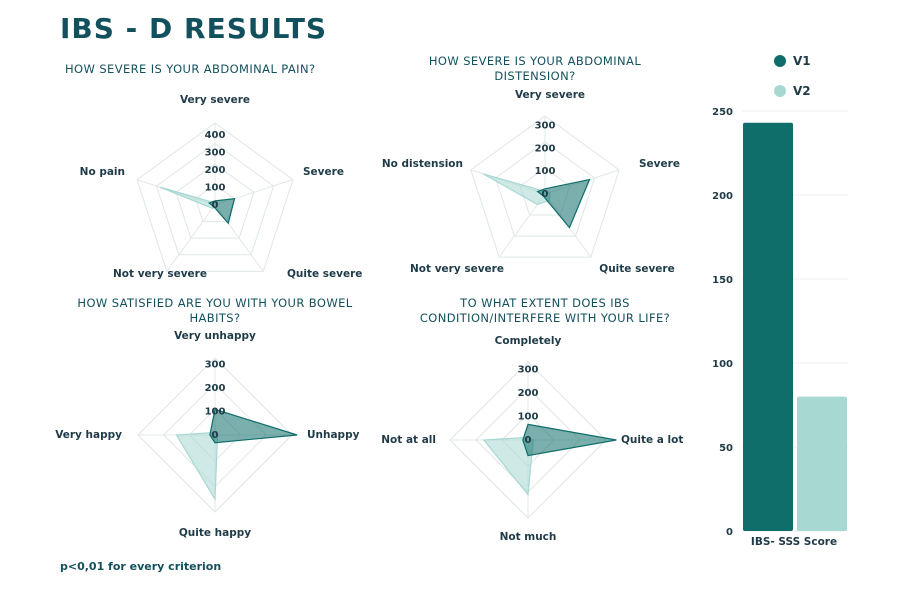 Image resolution: width=900 pixels, height=600 pixels. Describe the element at coordinates (141, 566) in the screenshot. I see `footnote: p<0,01 for every criterion` at that location.